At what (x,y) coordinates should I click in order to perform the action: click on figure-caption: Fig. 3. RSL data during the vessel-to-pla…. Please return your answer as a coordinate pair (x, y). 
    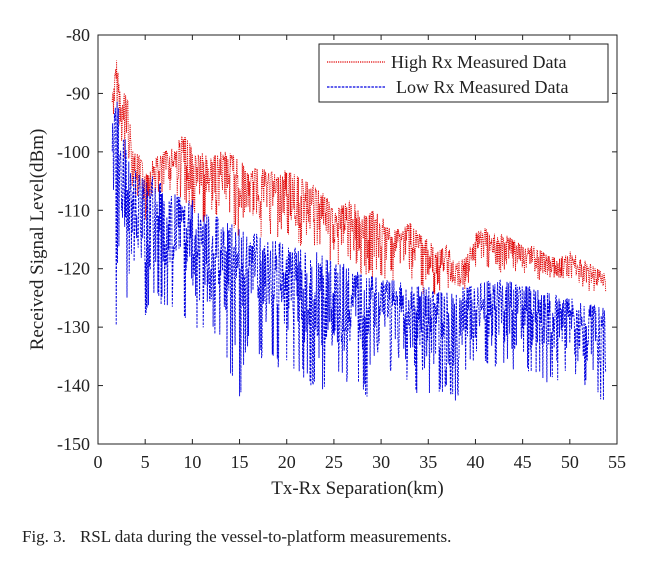
    Looking at the image, I should click on (236, 537).